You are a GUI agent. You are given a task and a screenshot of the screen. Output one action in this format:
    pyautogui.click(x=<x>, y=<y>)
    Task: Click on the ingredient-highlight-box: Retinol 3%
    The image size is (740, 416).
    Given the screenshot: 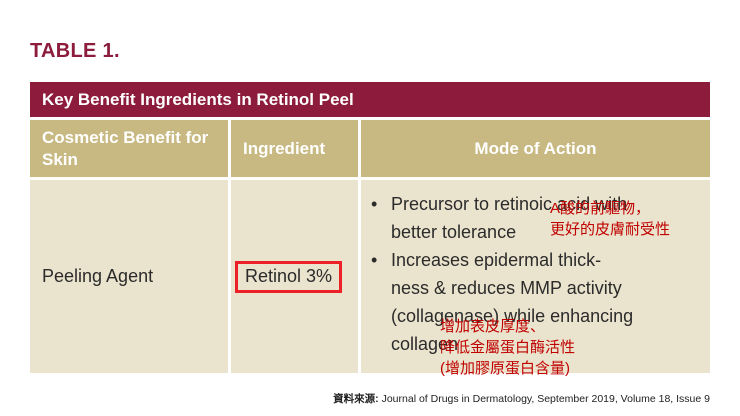 What is the action you would take?
    pyautogui.click(x=289, y=276)
    